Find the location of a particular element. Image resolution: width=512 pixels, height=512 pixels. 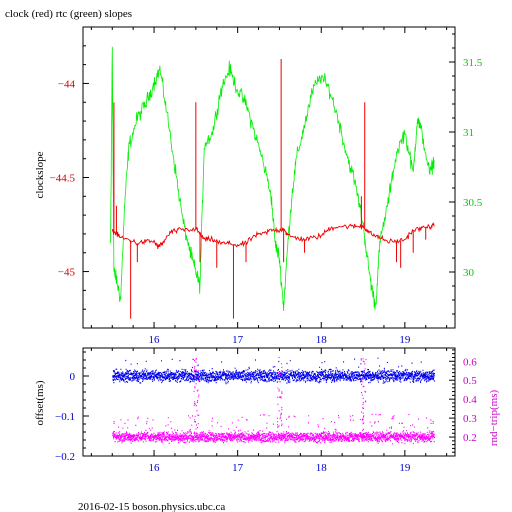

clock-slope-line is located at coordinates (273, 235).